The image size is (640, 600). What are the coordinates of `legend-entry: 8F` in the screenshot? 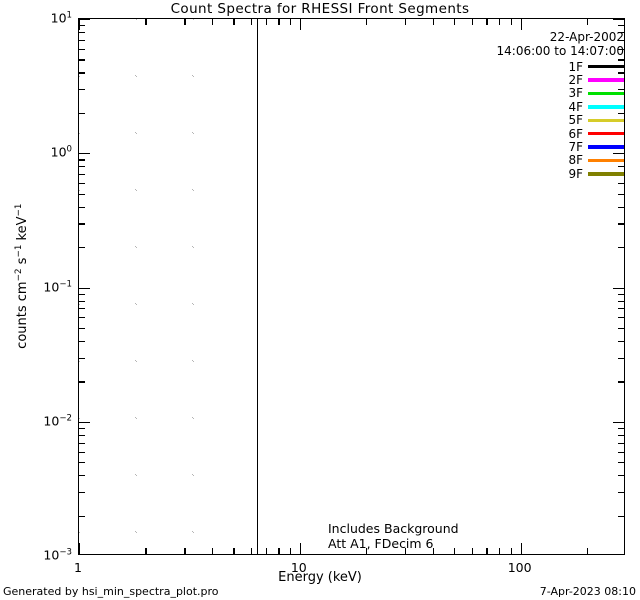 It's located at (536, 160).